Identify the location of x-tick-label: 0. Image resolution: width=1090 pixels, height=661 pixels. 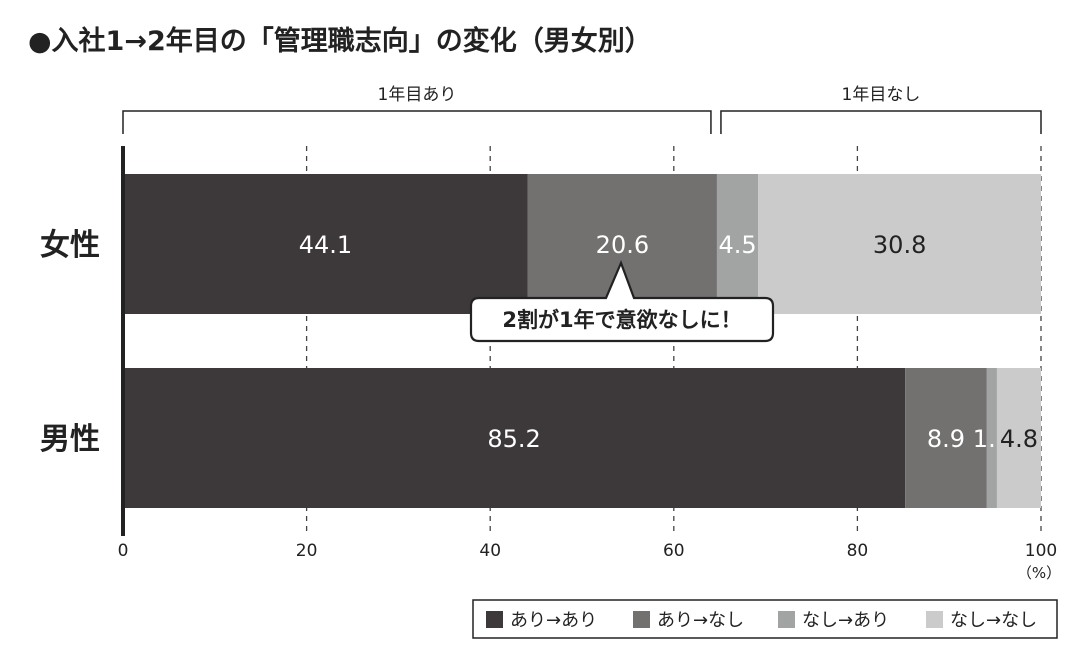
(123, 551).